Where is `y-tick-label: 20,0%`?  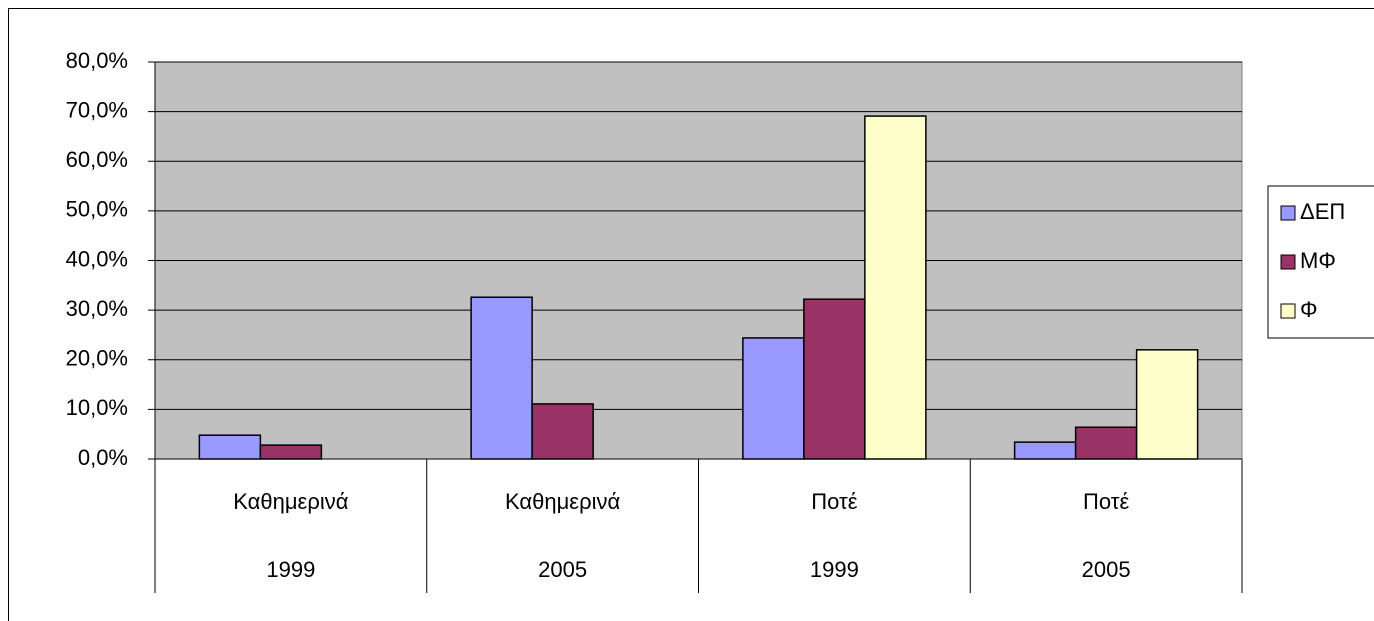
y-tick-label: 20,0% is located at coordinates (97, 358).